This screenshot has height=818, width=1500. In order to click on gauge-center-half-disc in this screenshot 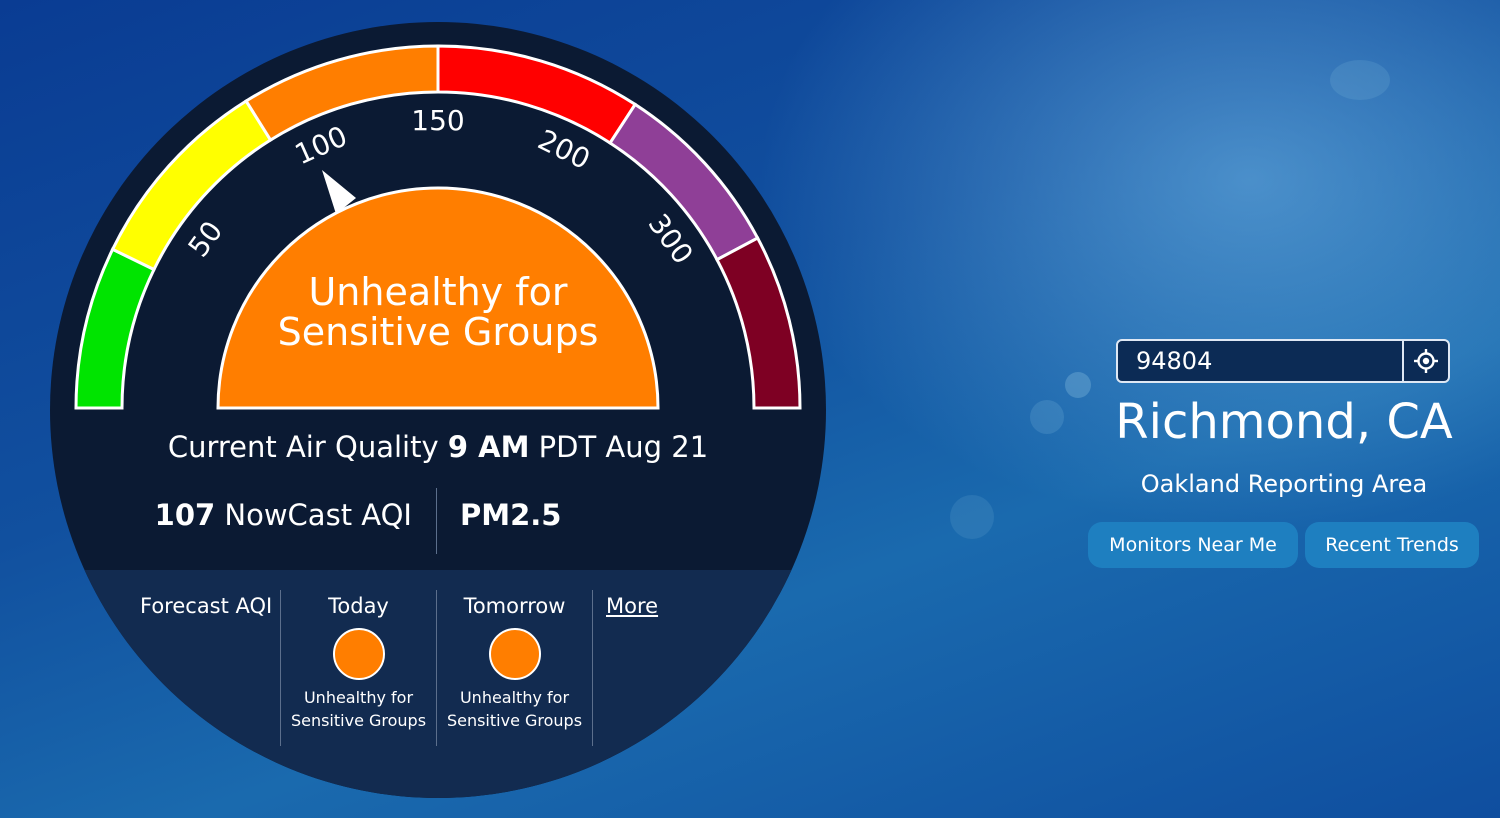, I will do `click(438, 298)`.